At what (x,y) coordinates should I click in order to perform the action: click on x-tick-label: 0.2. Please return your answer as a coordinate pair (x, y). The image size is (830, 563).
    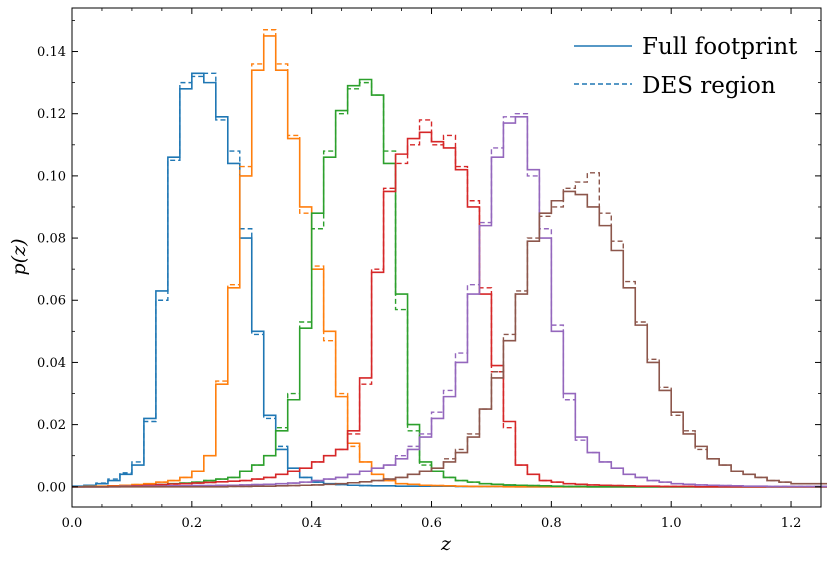
    Looking at the image, I should click on (191, 523).